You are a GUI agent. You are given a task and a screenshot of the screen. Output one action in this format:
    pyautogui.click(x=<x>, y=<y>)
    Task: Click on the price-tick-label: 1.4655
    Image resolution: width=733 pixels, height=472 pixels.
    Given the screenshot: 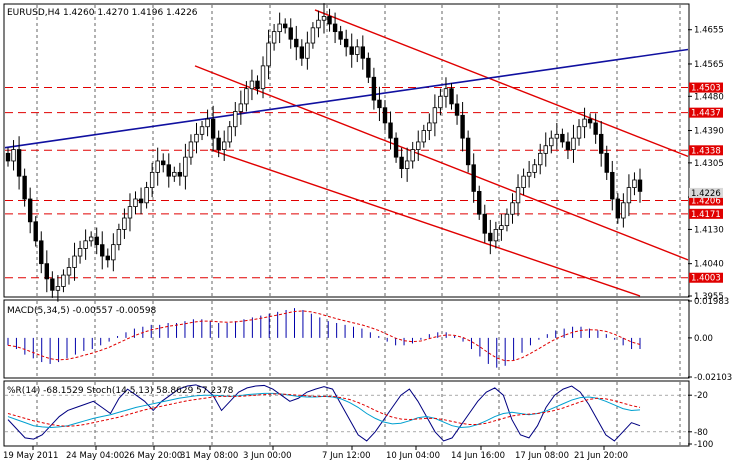 What is the action you would take?
    pyautogui.click(x=709, y=31)
    